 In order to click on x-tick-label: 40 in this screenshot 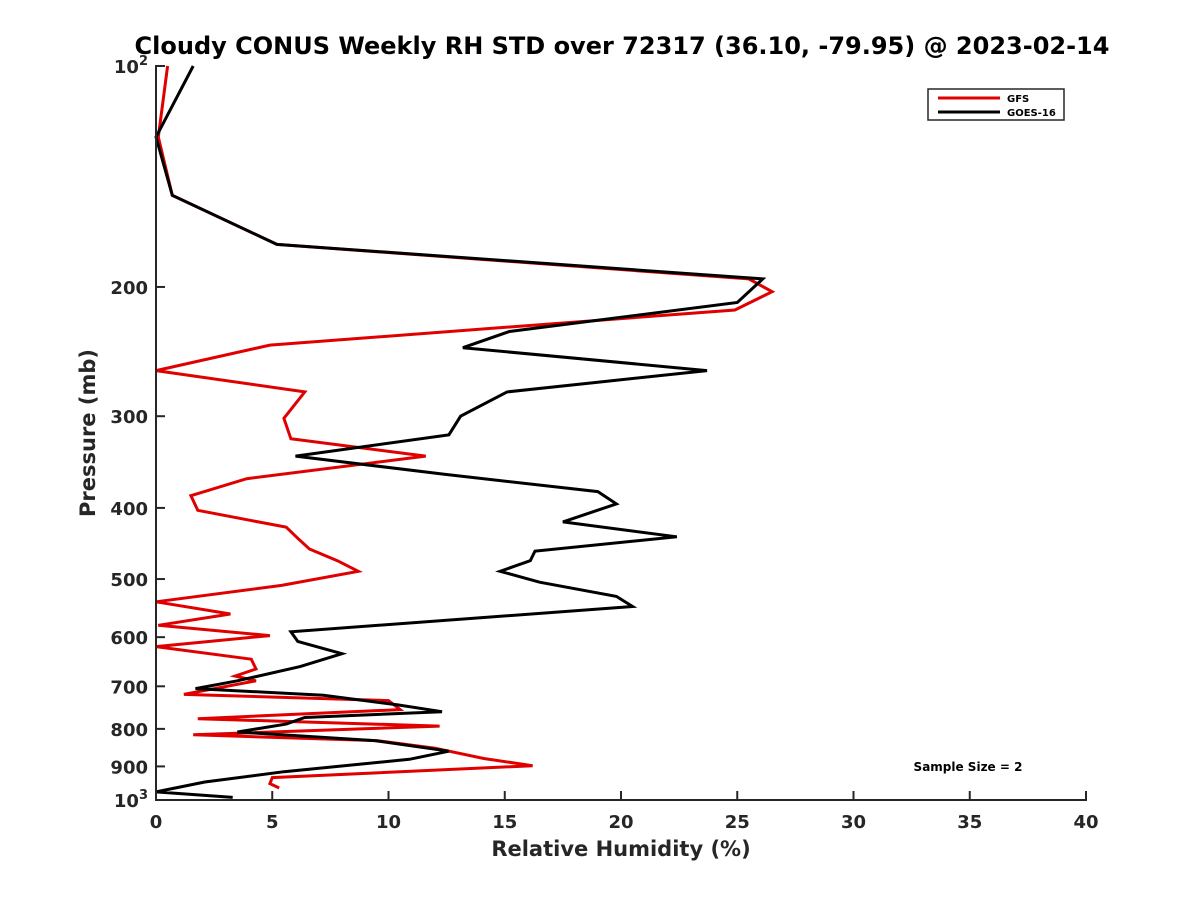, I will do `click(1085, 822)`.